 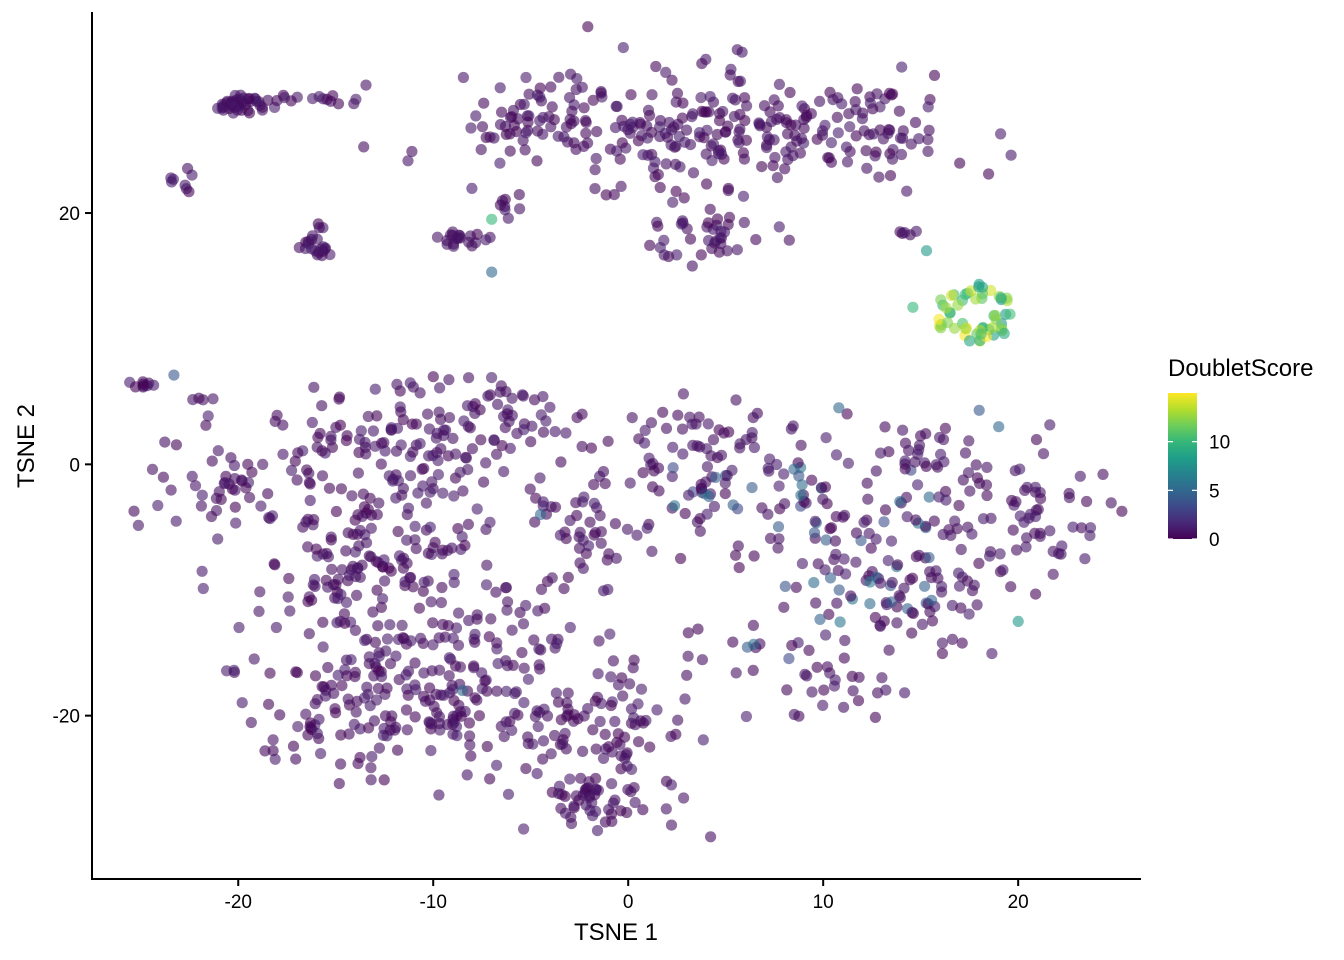 What do you see at coordinates (1199, 492) in the screenshot?
I see `colorbar-ticks: 0 5 10` at bounding box center [1199, 492].